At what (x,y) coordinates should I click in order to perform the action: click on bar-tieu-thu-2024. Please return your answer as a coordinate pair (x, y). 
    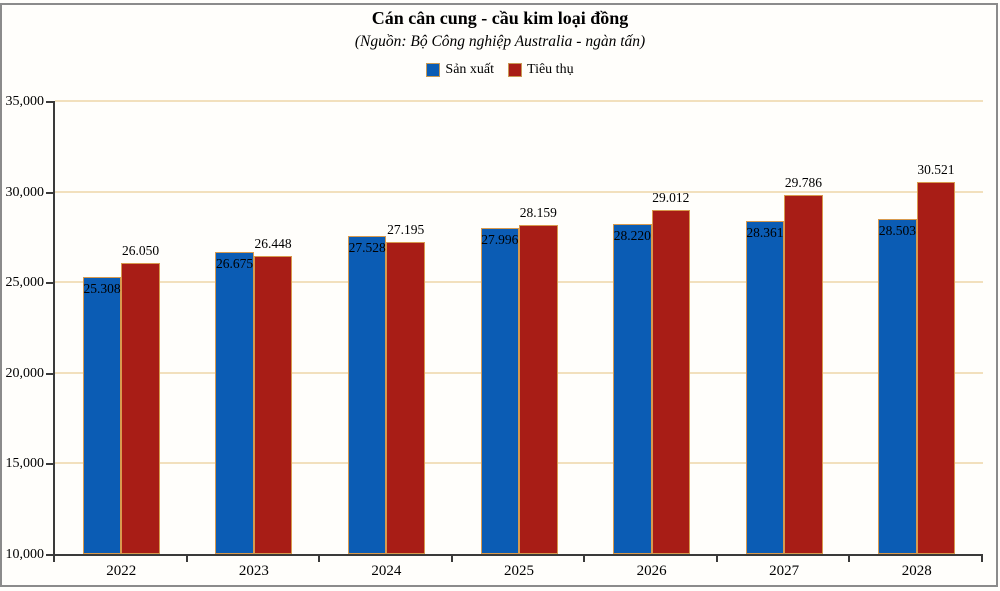
    Looking at the image, I should click on (405, 398).